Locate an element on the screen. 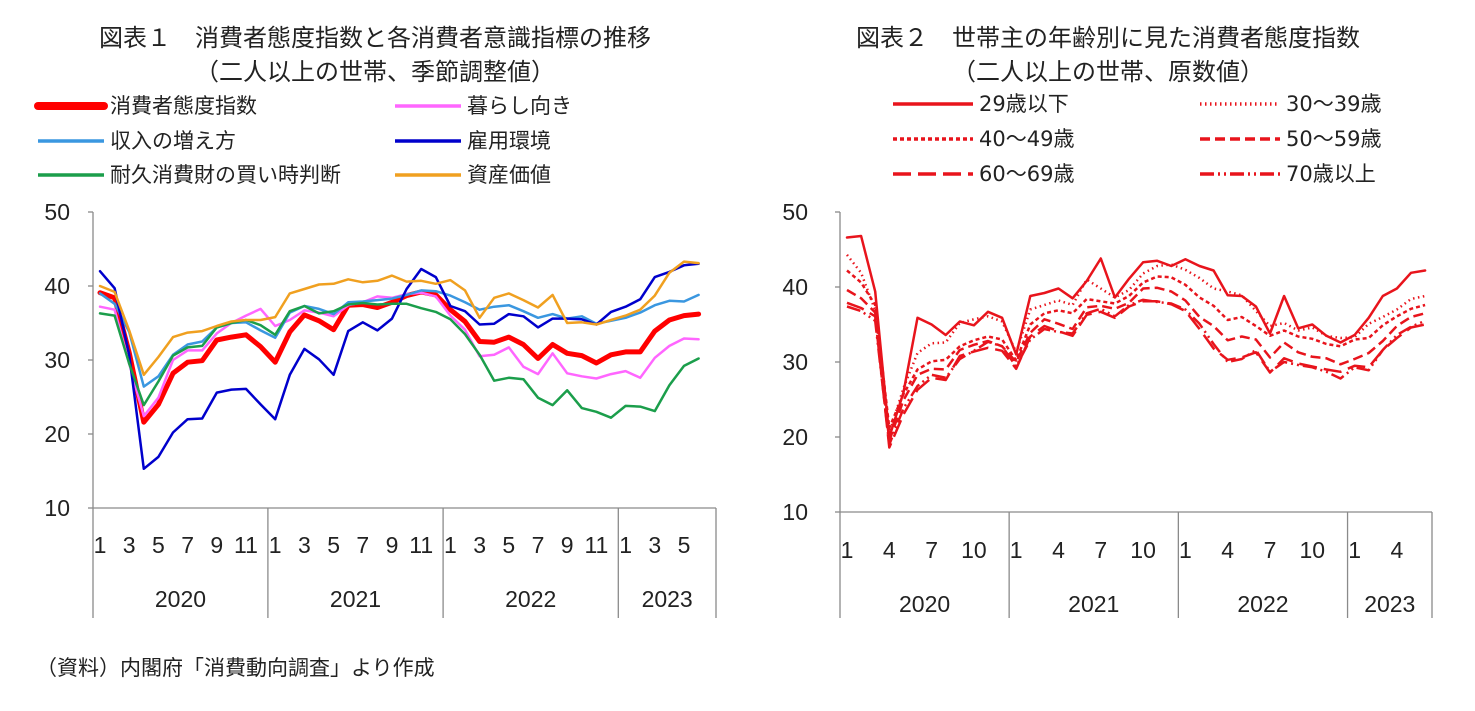 This screenshot has width=1475, height=711. legend-label: 雇用環境 is located at coordinates (509, 141).